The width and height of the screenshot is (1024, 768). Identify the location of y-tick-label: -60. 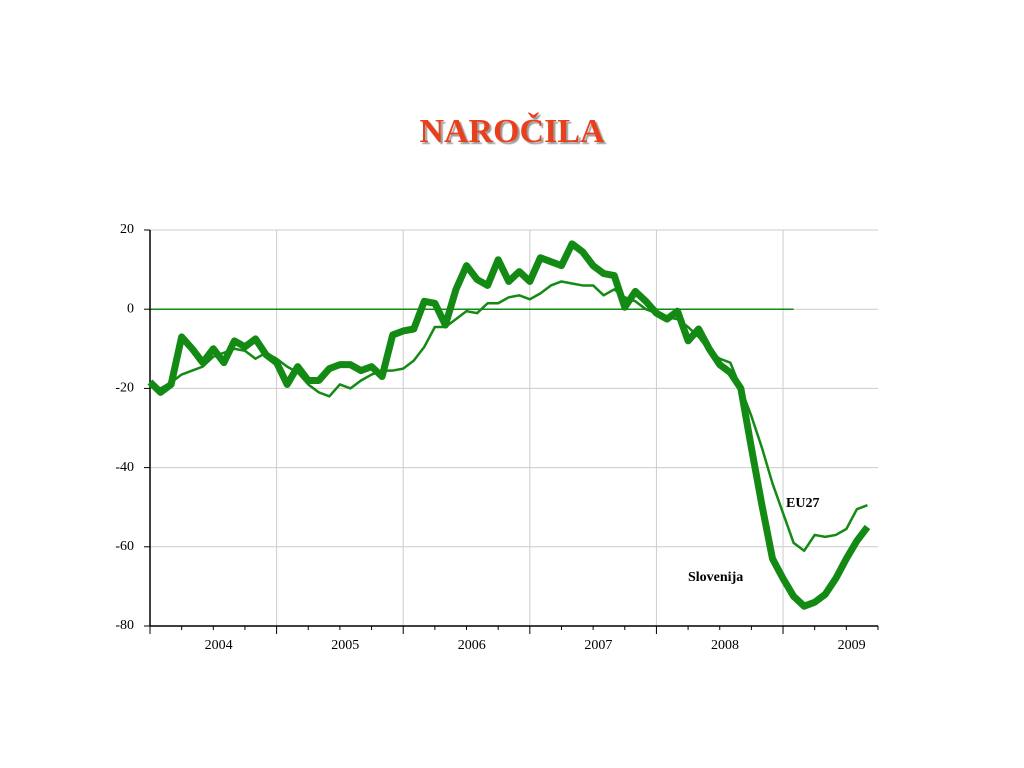
(124, 546).